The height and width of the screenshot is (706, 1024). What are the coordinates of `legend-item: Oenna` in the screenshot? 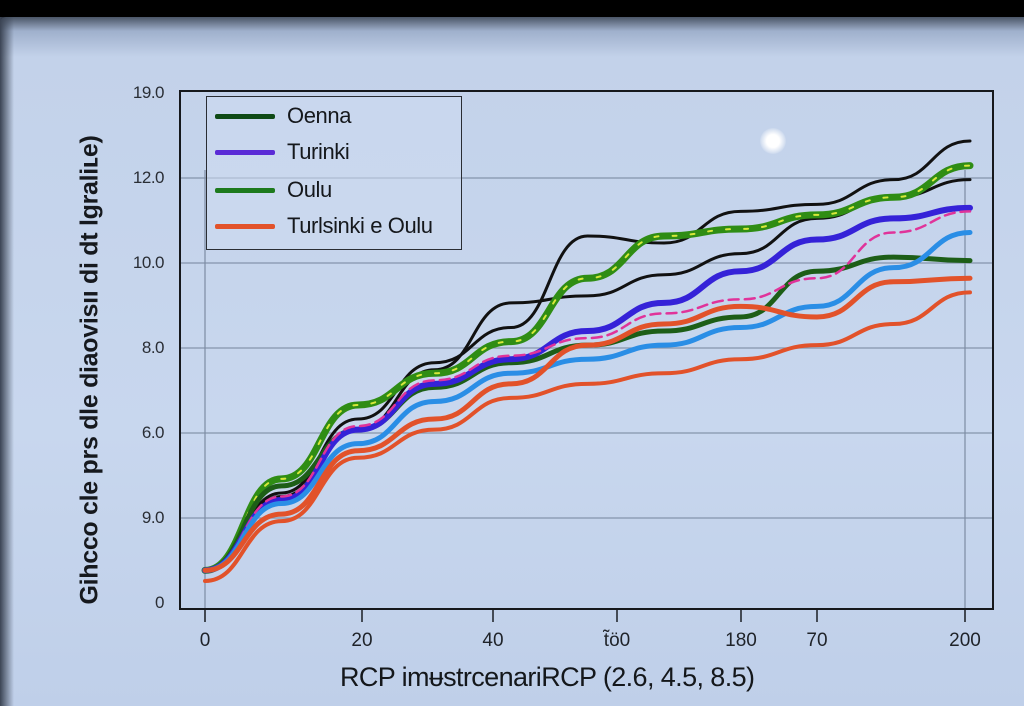 It's located at (283, 116).